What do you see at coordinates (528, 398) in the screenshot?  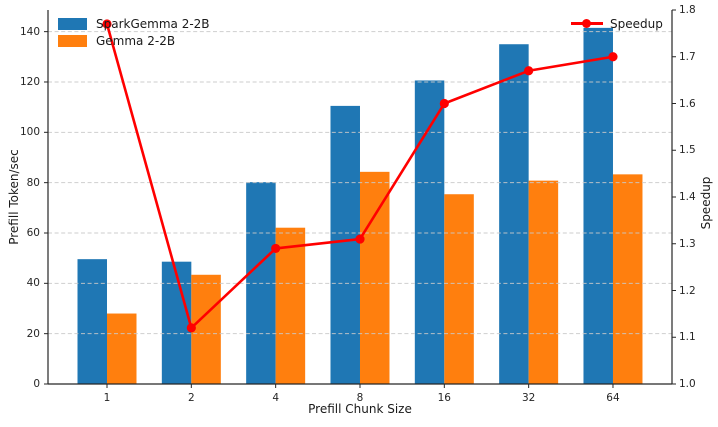 I see `x-tick-label-32: 32` at bounding box center [528, 398].